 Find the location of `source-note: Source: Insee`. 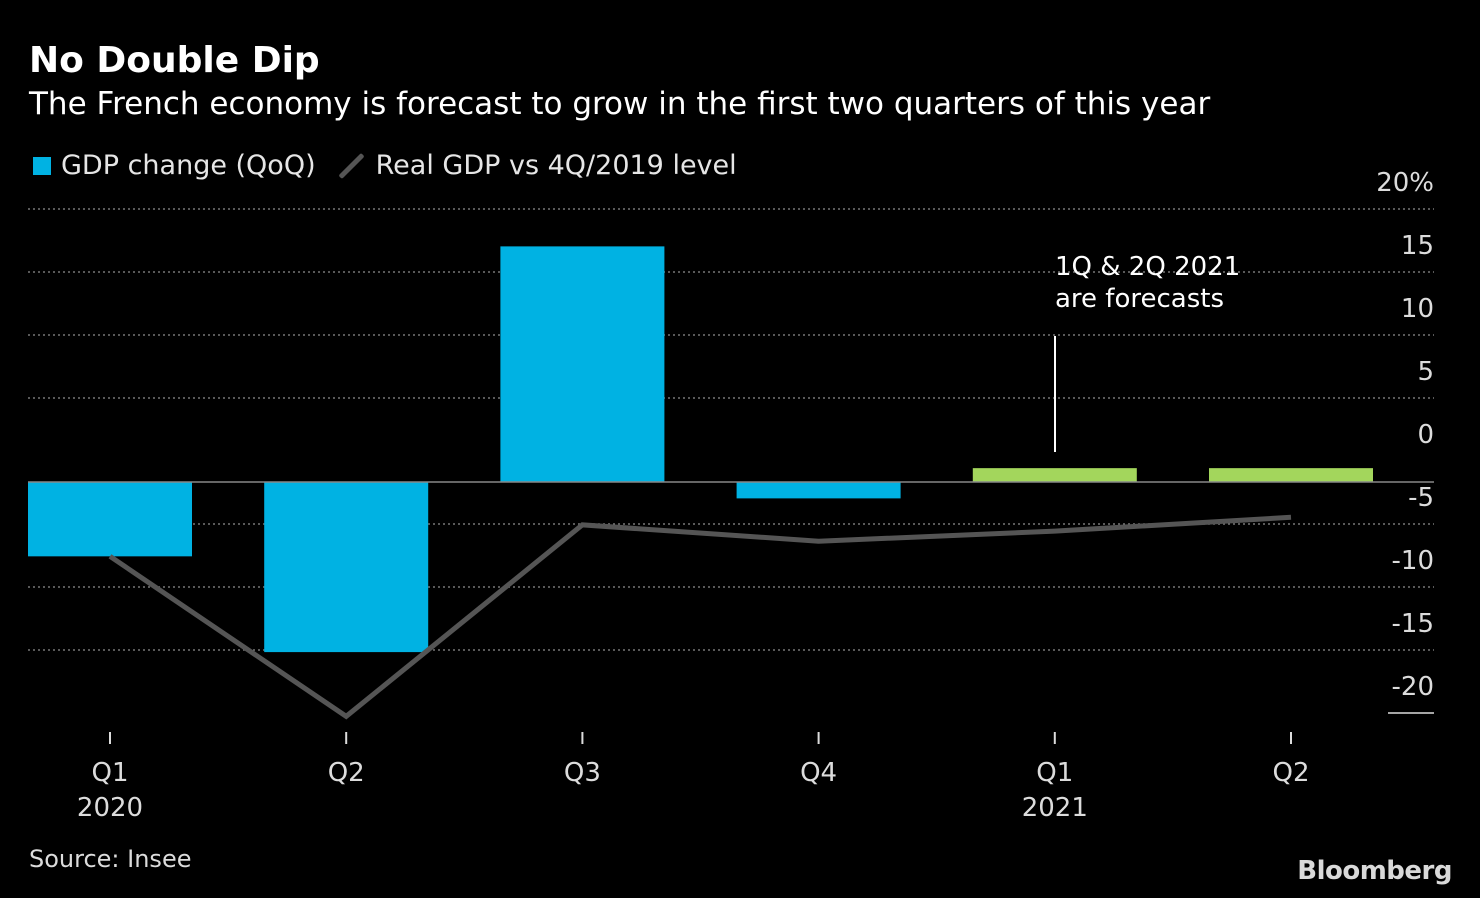

source-note: Source: Insee is located at coordinates (110, 859).